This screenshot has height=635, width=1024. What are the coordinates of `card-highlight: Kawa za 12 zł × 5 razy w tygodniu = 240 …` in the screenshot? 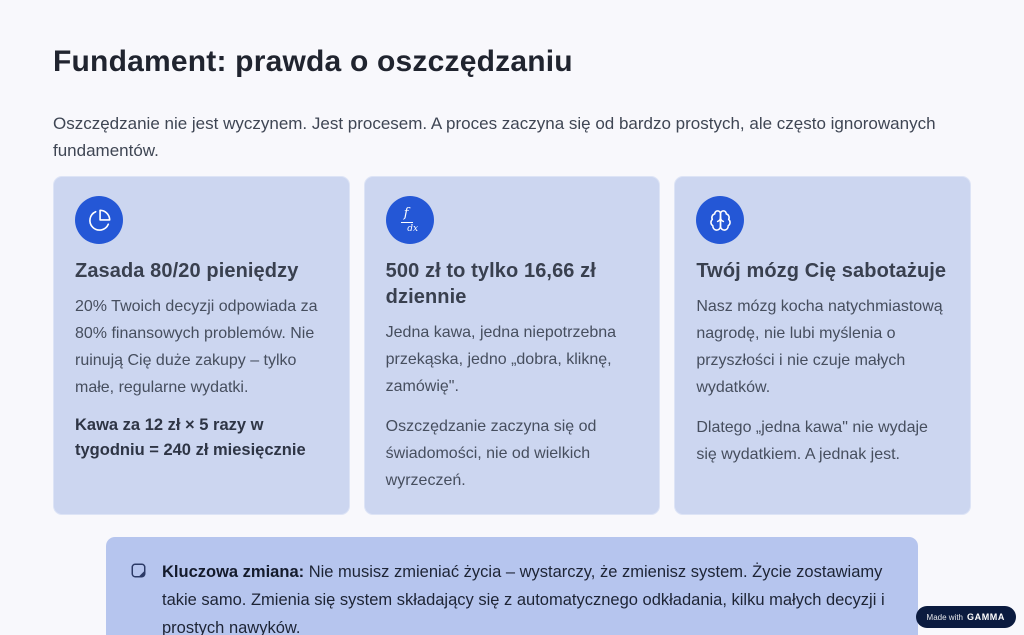 It's located at (190, 437).